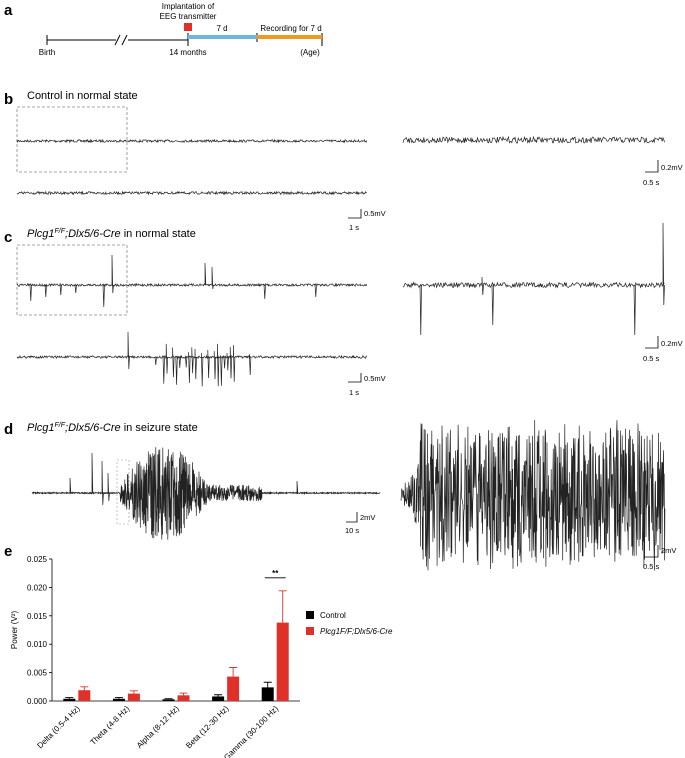 Image resolution: width=685 pixels, height=758 pixels. What do you see at coordinates (651, 182) in the screenshot?
I see `scale-text: 0.5 s` at bounding box center [651, 182].